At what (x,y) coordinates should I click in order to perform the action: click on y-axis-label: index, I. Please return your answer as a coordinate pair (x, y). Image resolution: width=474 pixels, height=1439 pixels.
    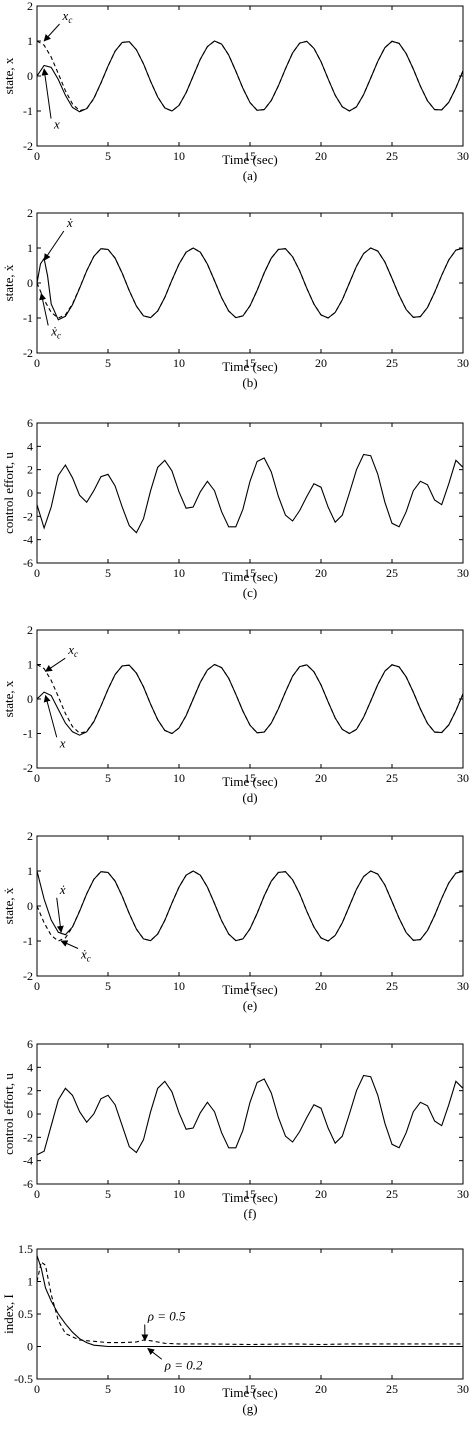
    Looking at the image, I should click on (8, 1314).